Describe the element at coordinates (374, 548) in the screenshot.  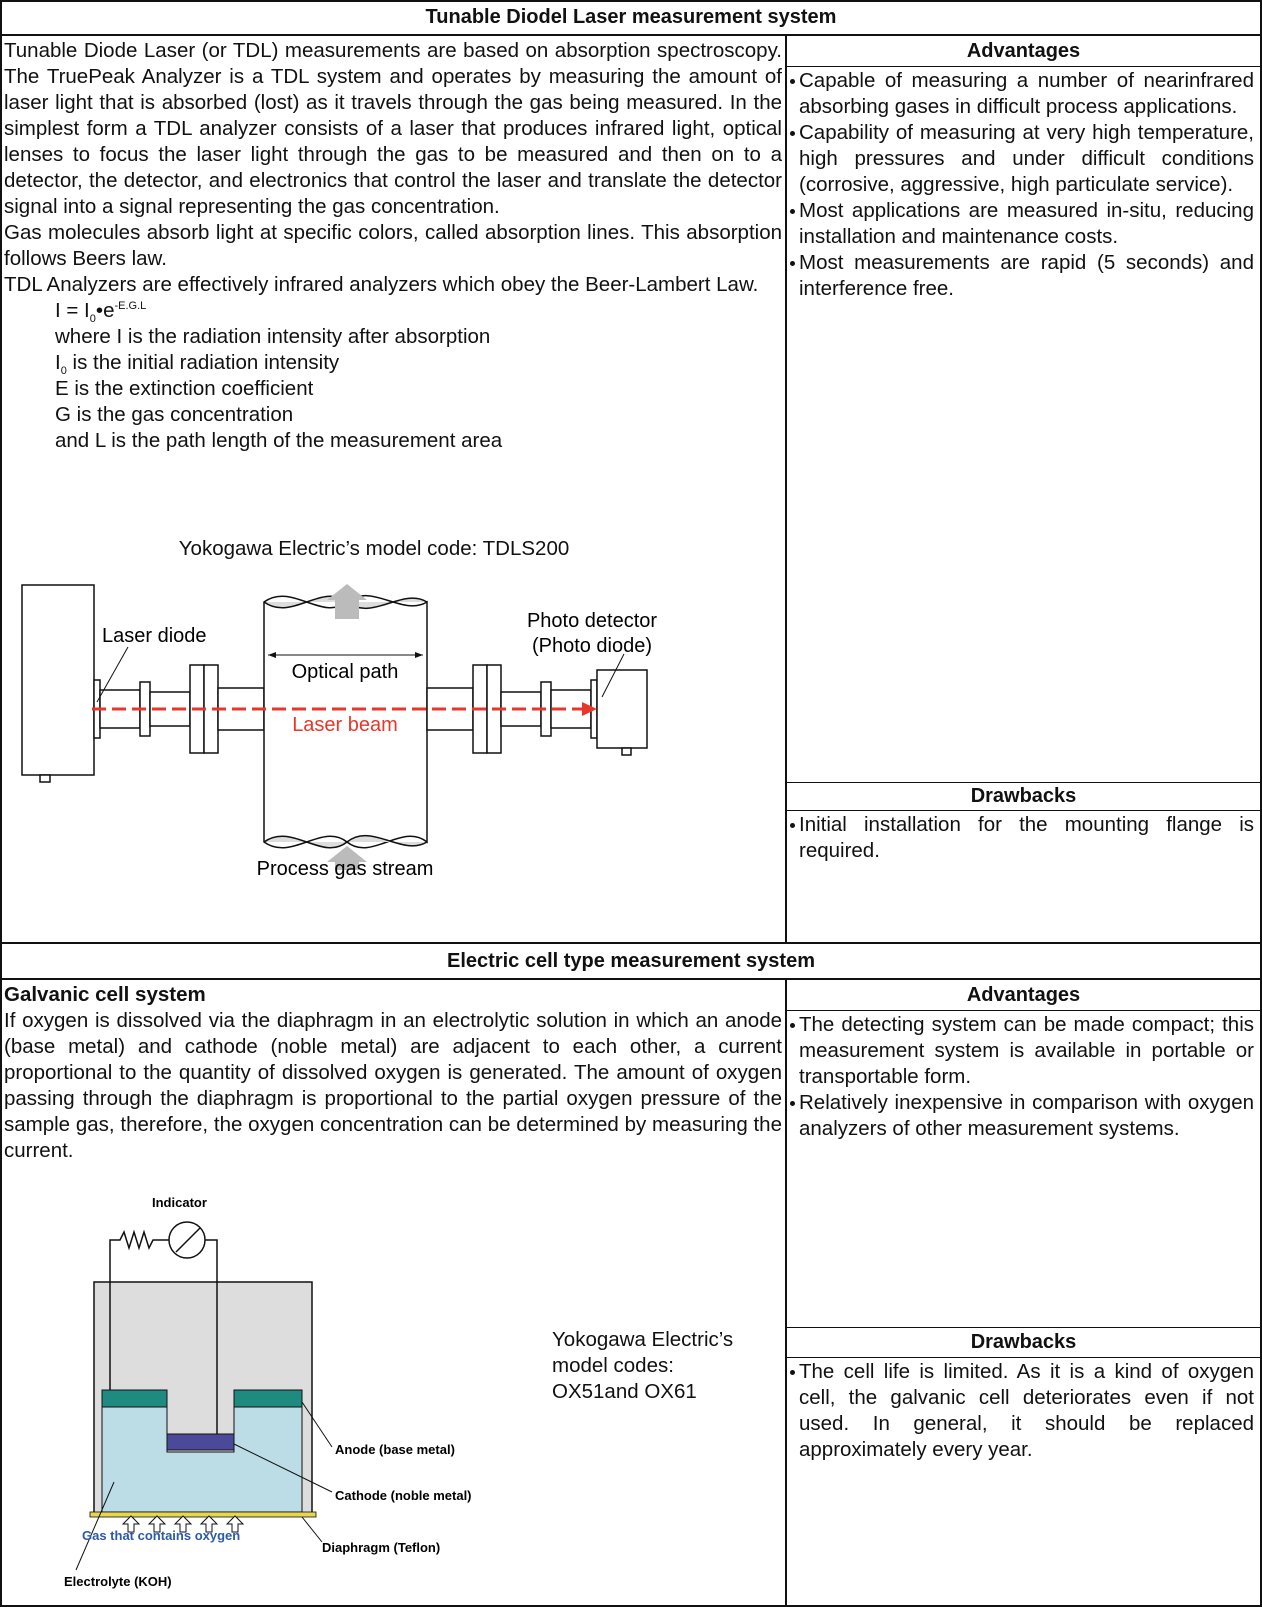
I see `model-code-text: Yokogawa Electric’s model code: TDLS200` at that location.